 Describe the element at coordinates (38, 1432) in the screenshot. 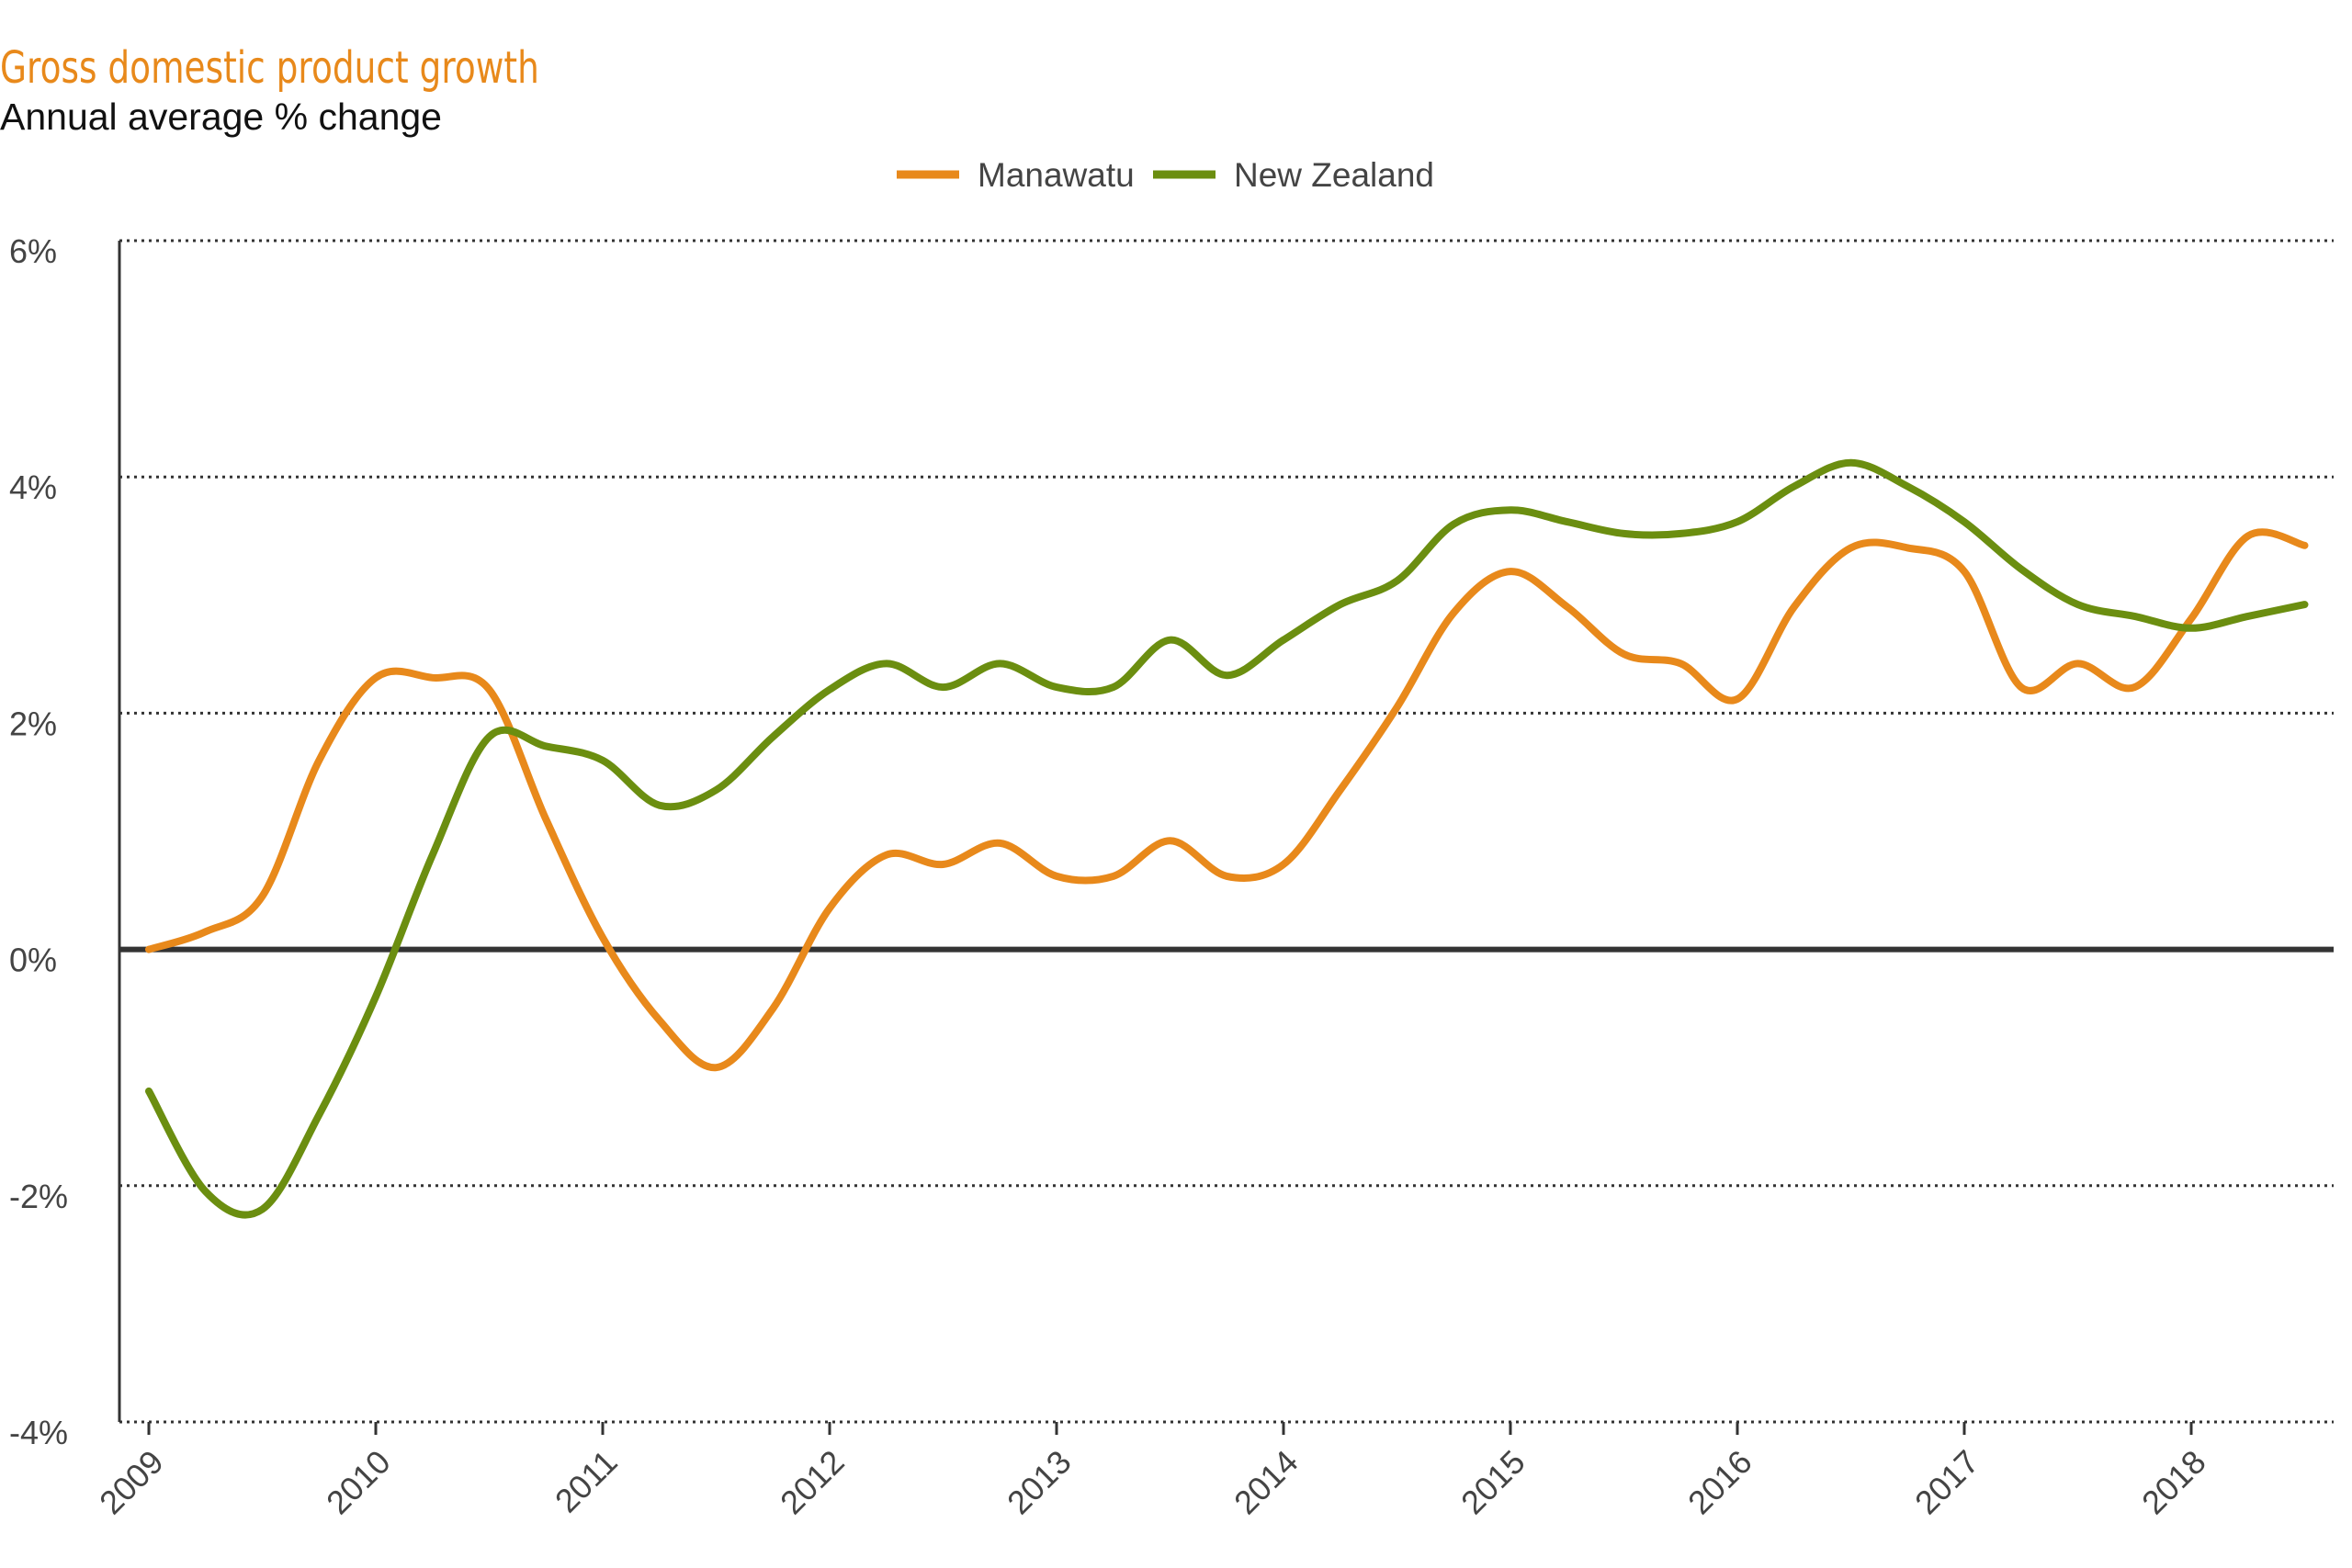

I see `y-tick-label: -4%` at that location.